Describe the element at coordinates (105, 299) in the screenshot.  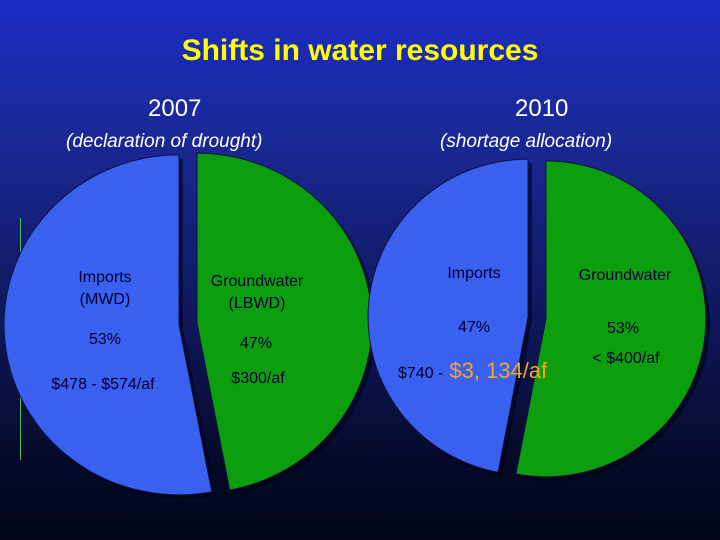
I see `imports-2007-source: (MWD)` at that location.